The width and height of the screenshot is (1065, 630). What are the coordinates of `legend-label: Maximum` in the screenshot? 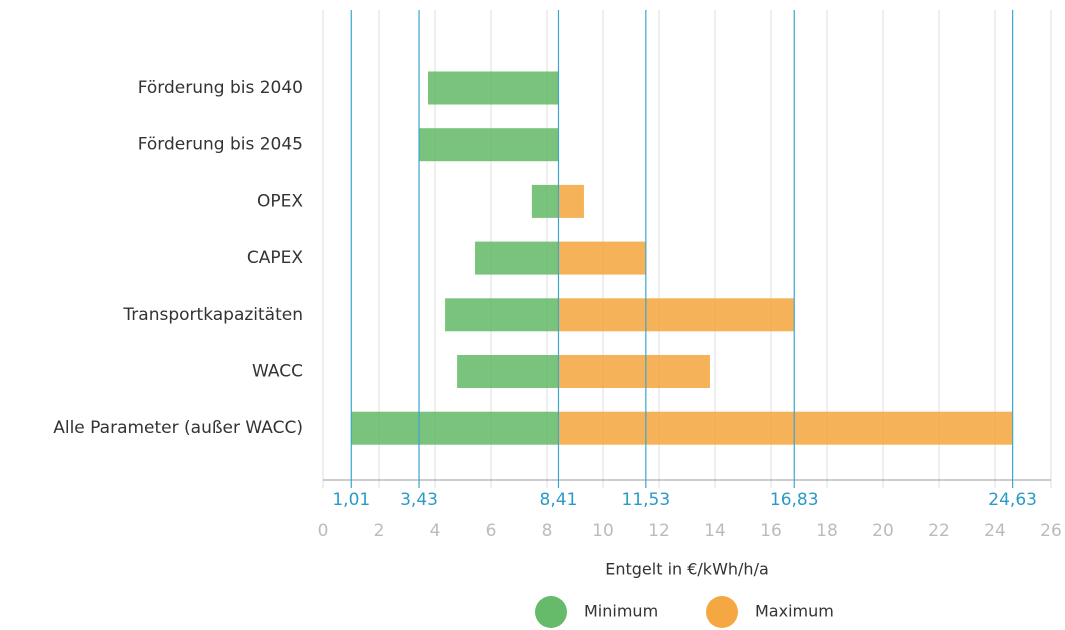 It's located at (794, 611).